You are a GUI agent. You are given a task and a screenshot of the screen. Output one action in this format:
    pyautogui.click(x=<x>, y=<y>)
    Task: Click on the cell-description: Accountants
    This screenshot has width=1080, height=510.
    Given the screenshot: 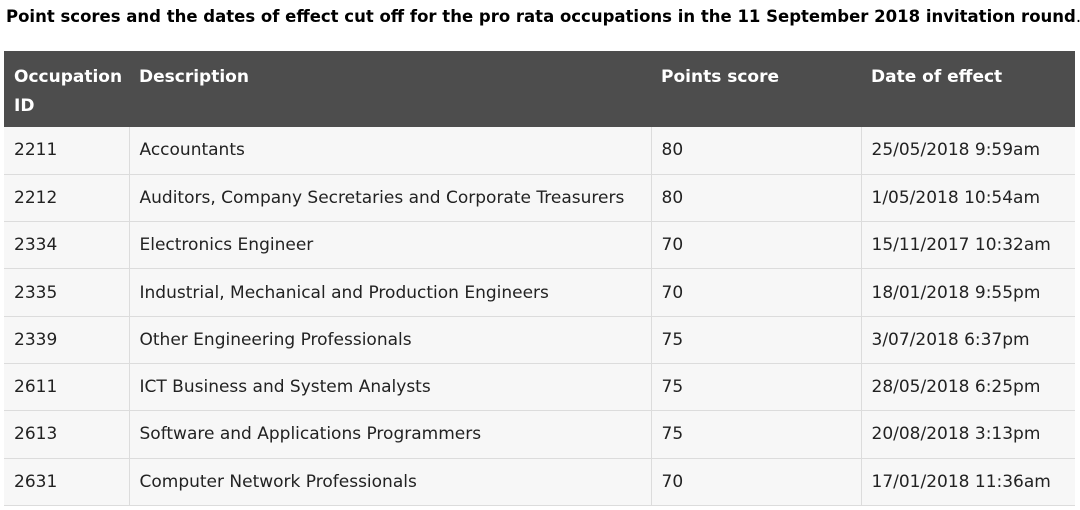 What is the action you would take?
    pyautogui.click(x=390, y=151)
    